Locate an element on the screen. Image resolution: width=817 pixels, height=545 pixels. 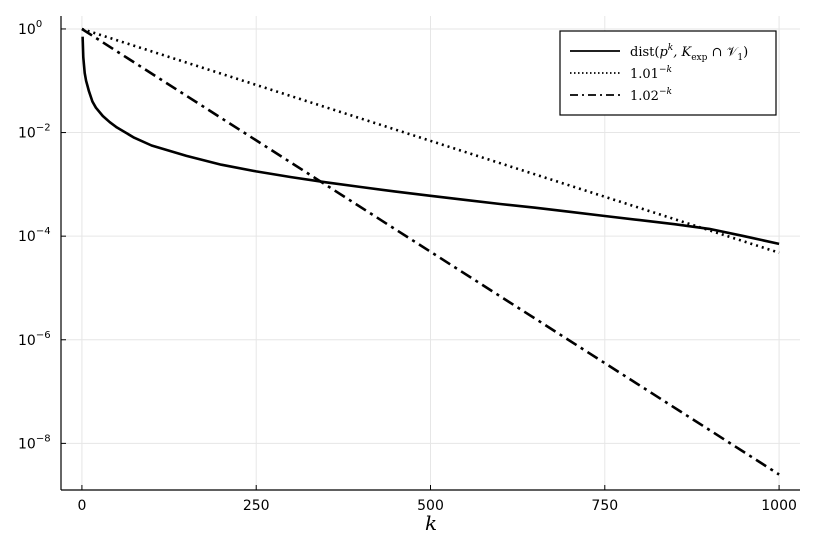
y-tick-exponent: 0 is located at coordinates (39, 24).